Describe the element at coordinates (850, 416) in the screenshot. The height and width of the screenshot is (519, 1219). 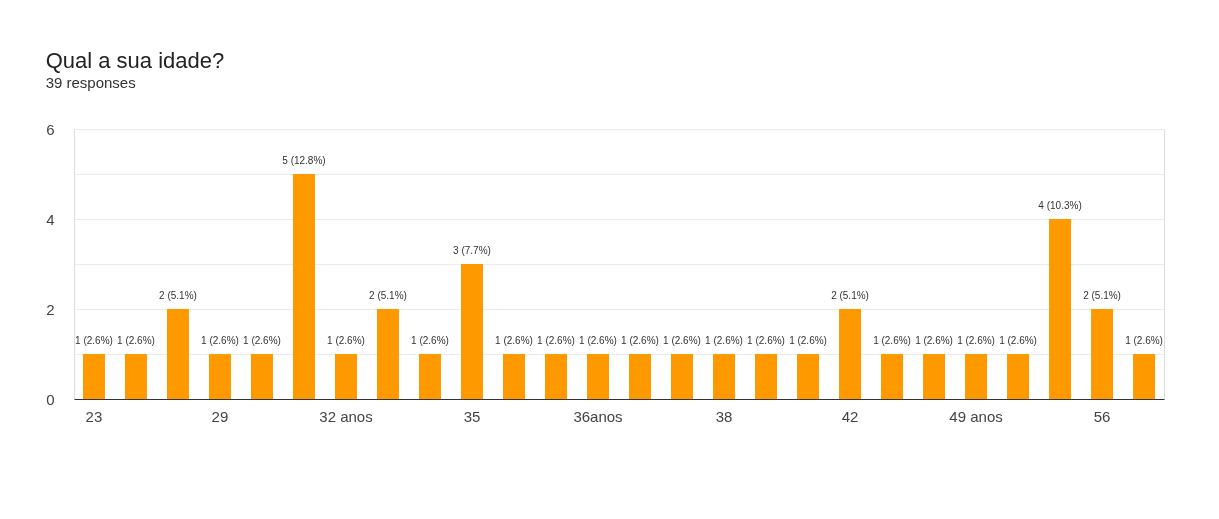
I see `x-tick-label: 42` at that location.